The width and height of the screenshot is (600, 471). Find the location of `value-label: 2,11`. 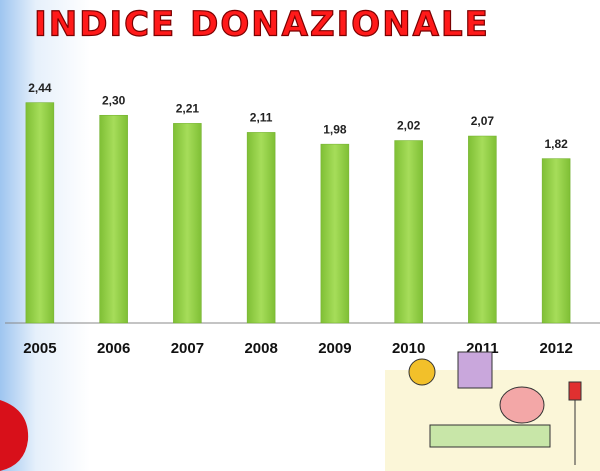

value-label: 2,11 is located at coordinates (261, 118).